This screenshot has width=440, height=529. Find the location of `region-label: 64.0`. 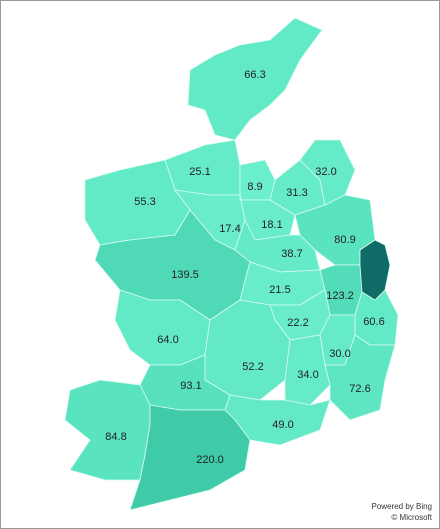

region-label: 64.0 is located at coordinates (167, 340).